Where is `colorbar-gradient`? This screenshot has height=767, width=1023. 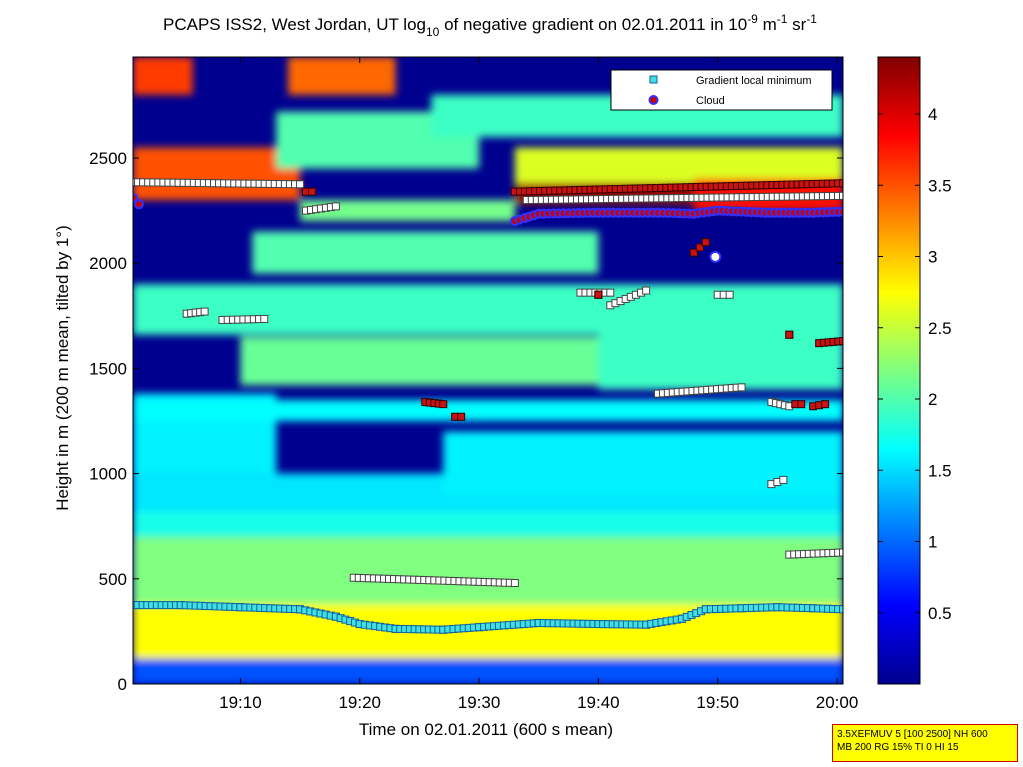 colorbar-gradient is located at coordinates (899, 370).